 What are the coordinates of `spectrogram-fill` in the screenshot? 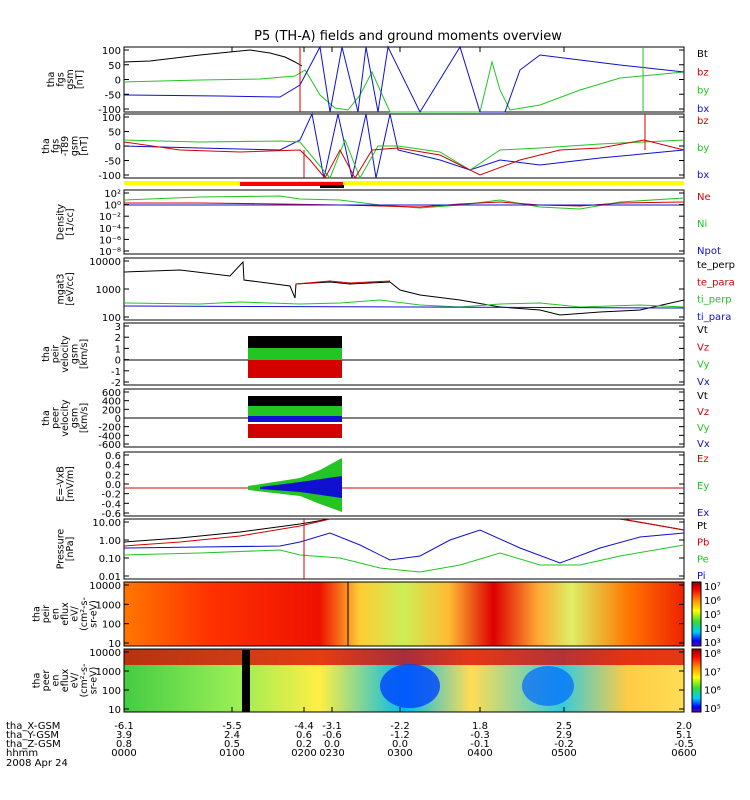 It's located at (404, 614).